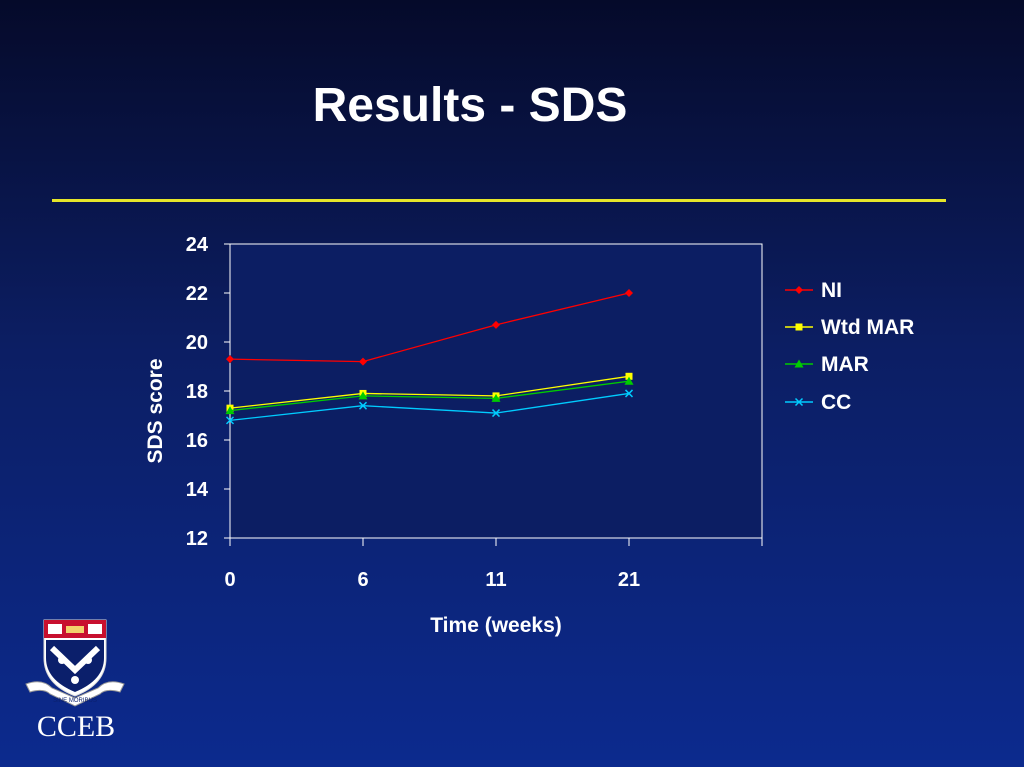 The image size is (1024, 767). I want to click on series-line-cc, so click(429, 407).